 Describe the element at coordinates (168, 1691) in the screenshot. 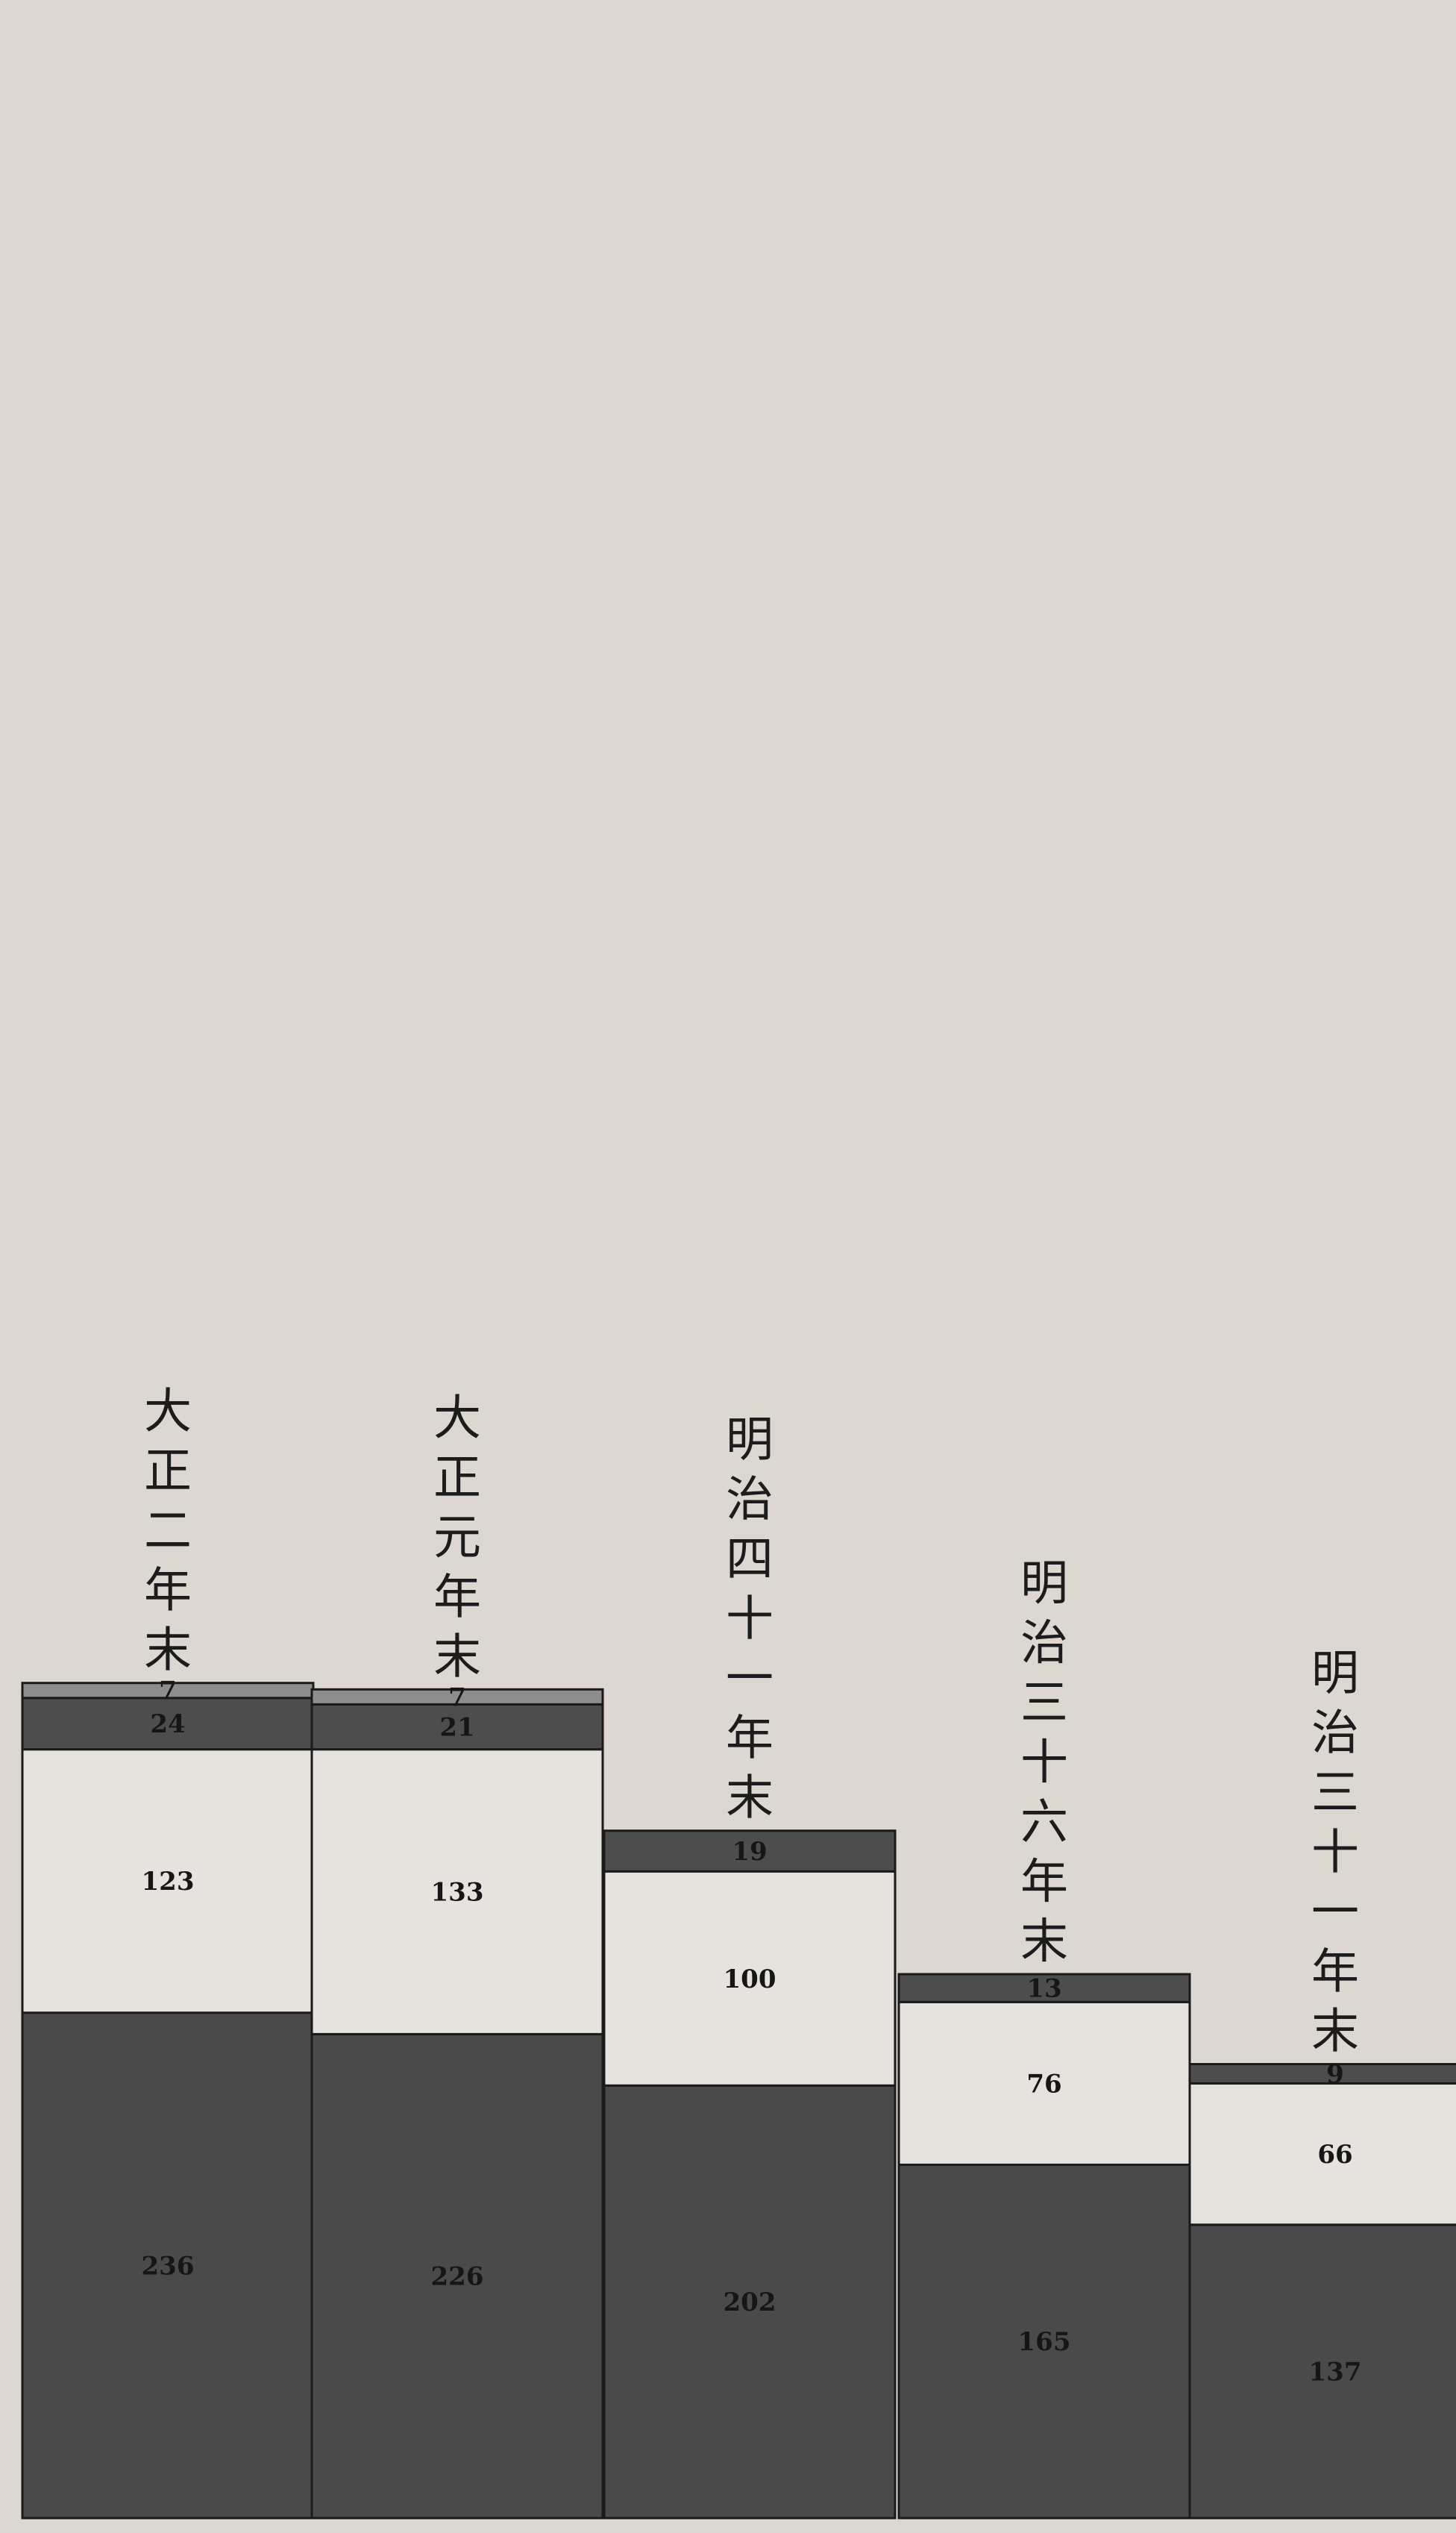

I see `value-label-segment-top-0: 7` at that location.